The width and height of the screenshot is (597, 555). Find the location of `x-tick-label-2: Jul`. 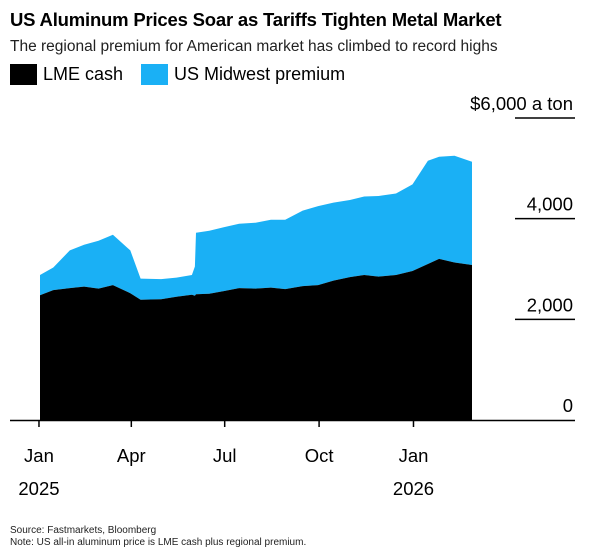

x-tick-label-2: Jul is located at coordinates (225, 455).